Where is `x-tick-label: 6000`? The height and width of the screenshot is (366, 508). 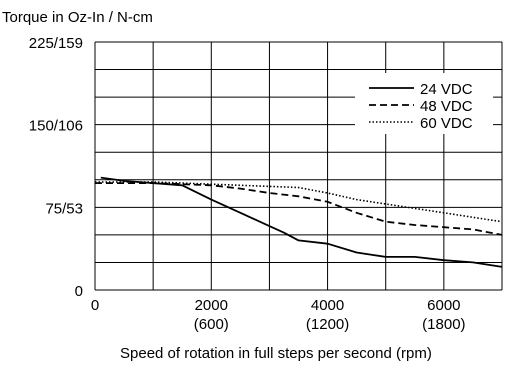 x-tick-label: 6000 is located at coordinates (443, 305).